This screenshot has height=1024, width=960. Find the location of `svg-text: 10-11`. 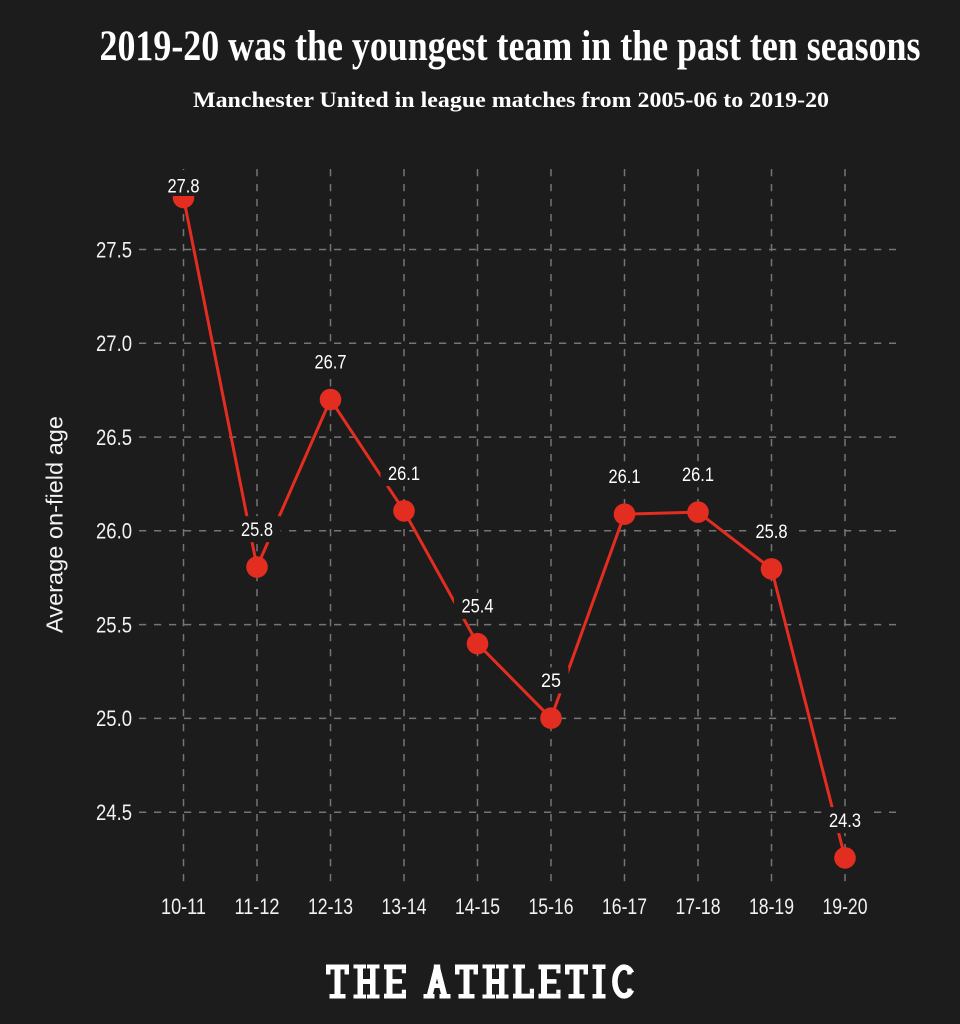

svg-text: 10-11 is located at coordinates (183, 906).